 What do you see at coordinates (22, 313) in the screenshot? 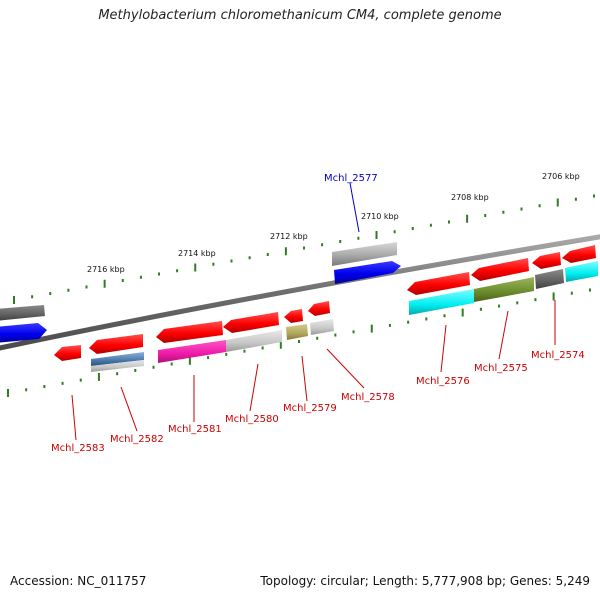
I see `forward-feature-grey-left` at bounding box center [22, 313].